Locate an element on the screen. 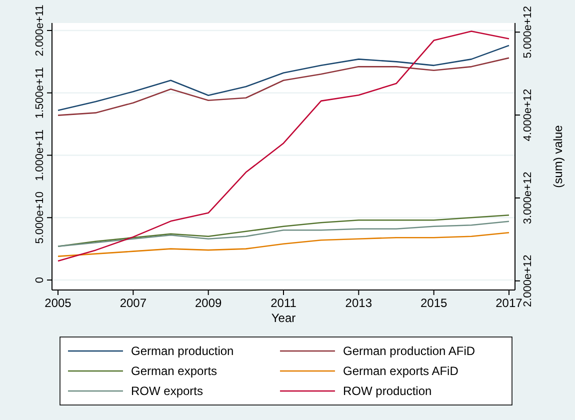  legend-label: German production is located at coordinates (182, 351).